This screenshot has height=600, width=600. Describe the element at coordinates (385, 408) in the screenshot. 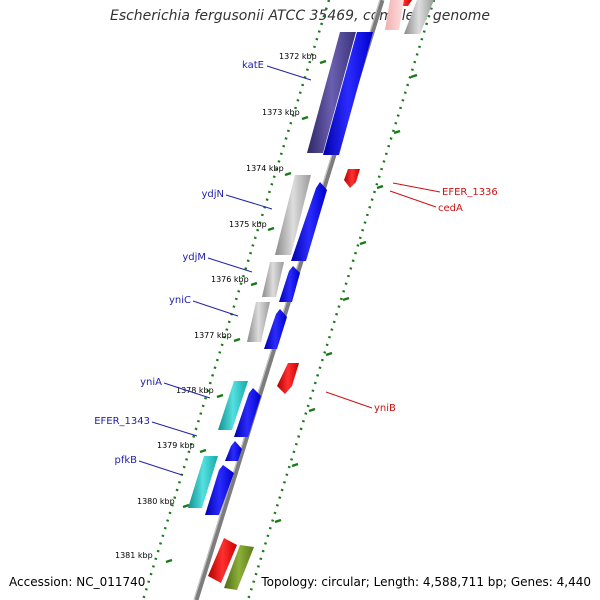

I see `gene-label-yniB: yniB` at that location.